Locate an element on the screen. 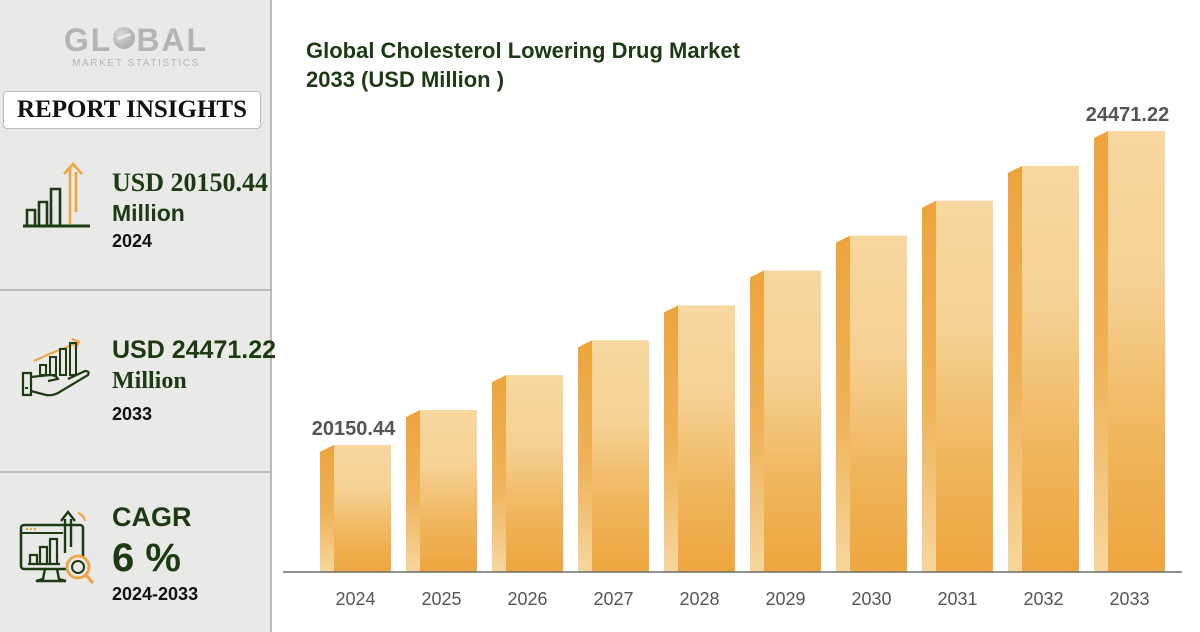 The height and width of the screenshot is (632, 1200). global-market-statistics-logo: GL BAL MARKET STATISTICS is located at coordinates (136, 46).